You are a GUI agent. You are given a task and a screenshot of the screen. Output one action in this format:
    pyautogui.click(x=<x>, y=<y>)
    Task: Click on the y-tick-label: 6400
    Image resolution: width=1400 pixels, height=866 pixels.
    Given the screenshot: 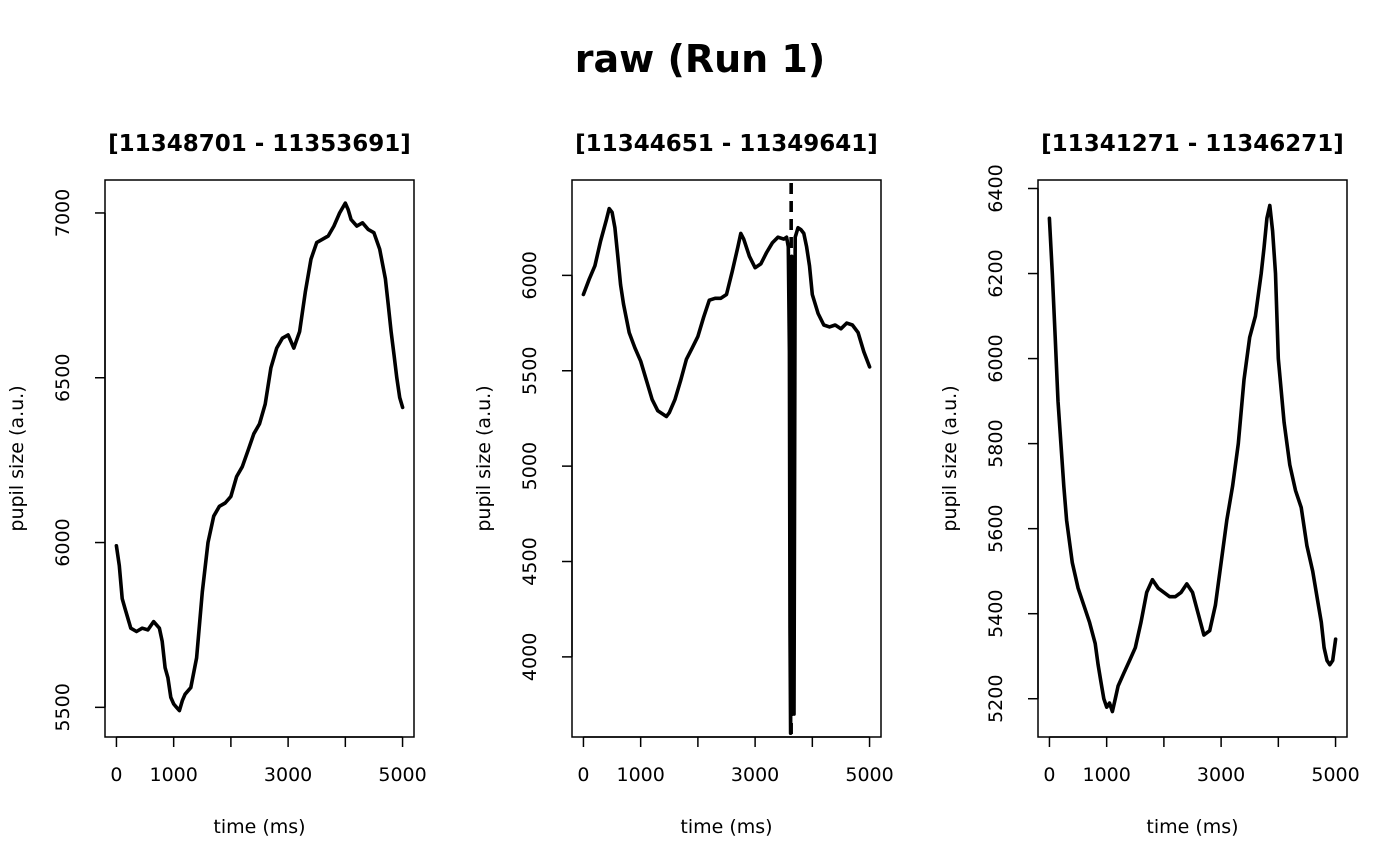 What is the action you would take?
    pyautogui.click(x=996, y=188)
    